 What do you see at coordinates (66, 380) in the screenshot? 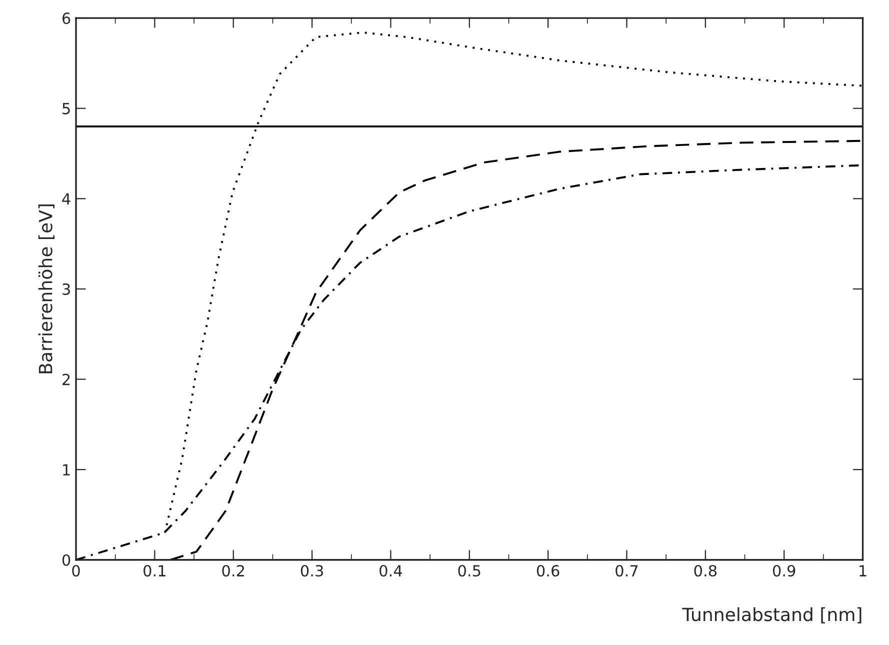
I see `y-tick-label: 2` at bounding box center [66, 380].